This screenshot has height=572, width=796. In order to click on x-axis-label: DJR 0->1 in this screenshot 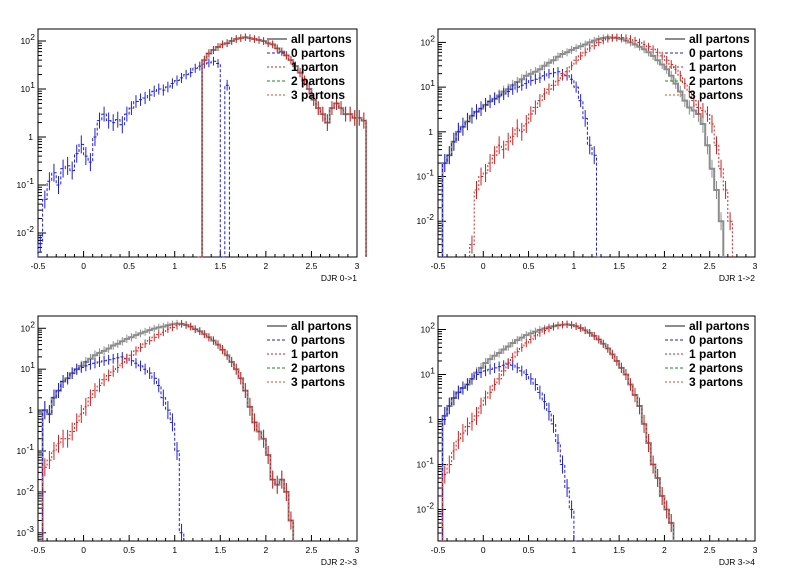, I will do `click(339, 278)`.